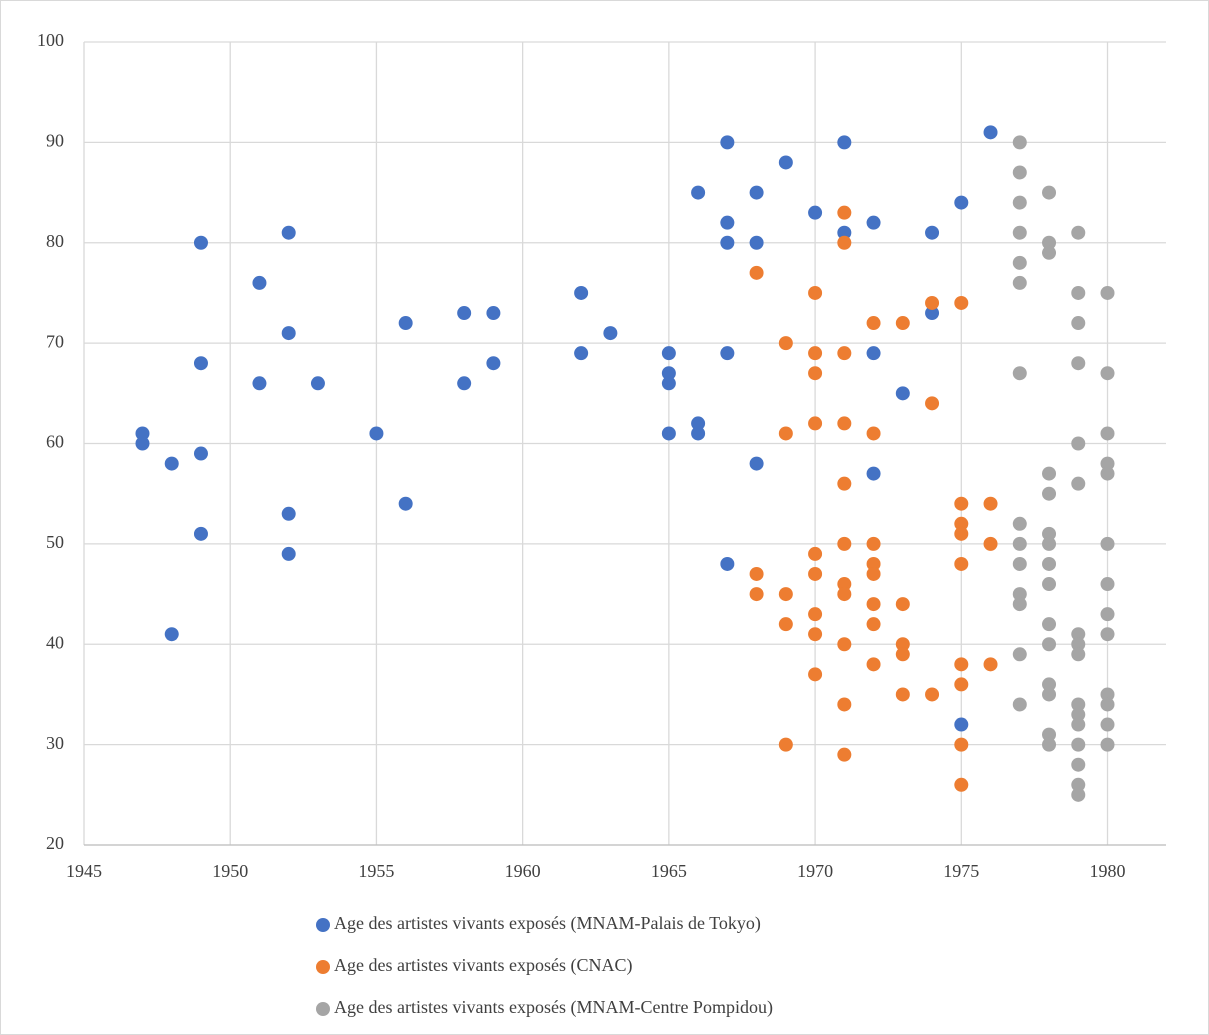  What do you see at coordinates (55, 241) in the screenshot?
I see `y-tick-label: 80` at bounding box center [55, 241].